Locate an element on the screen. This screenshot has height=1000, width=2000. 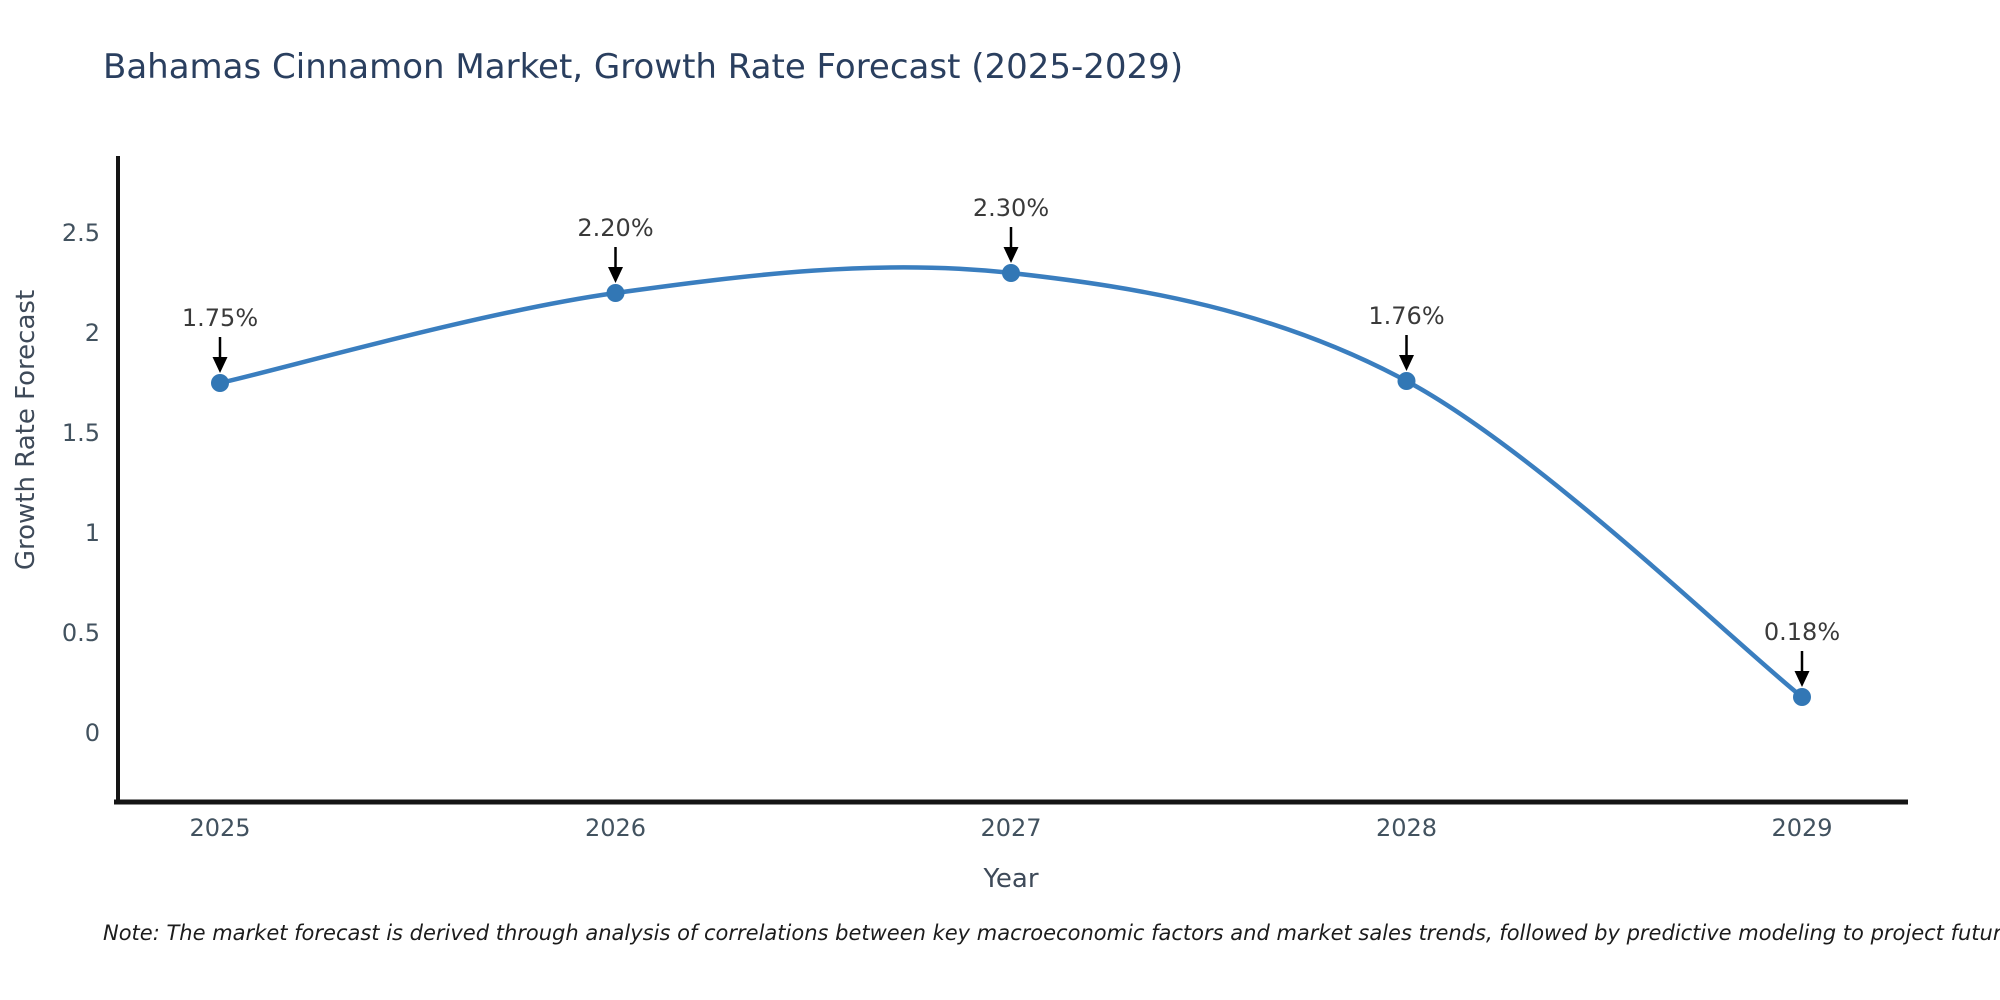
x-tick-label: 2027 is located at coordinates (1010, 828).